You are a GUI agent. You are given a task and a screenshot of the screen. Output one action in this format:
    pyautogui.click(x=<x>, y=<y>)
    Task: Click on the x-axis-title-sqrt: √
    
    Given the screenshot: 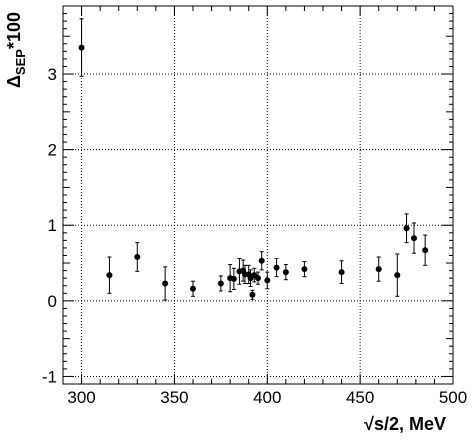 What is the action you would take?
    pyautogui.click(x=369, y=424)
    